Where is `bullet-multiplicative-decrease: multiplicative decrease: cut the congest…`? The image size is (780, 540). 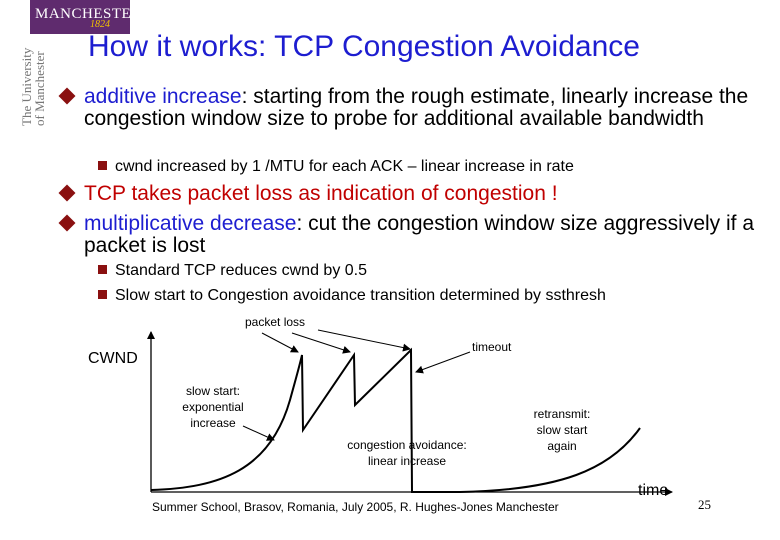 bullet-multiplicative-decrease: multiplicative decrease: cut the congest… is located at coordinates (410, 234).